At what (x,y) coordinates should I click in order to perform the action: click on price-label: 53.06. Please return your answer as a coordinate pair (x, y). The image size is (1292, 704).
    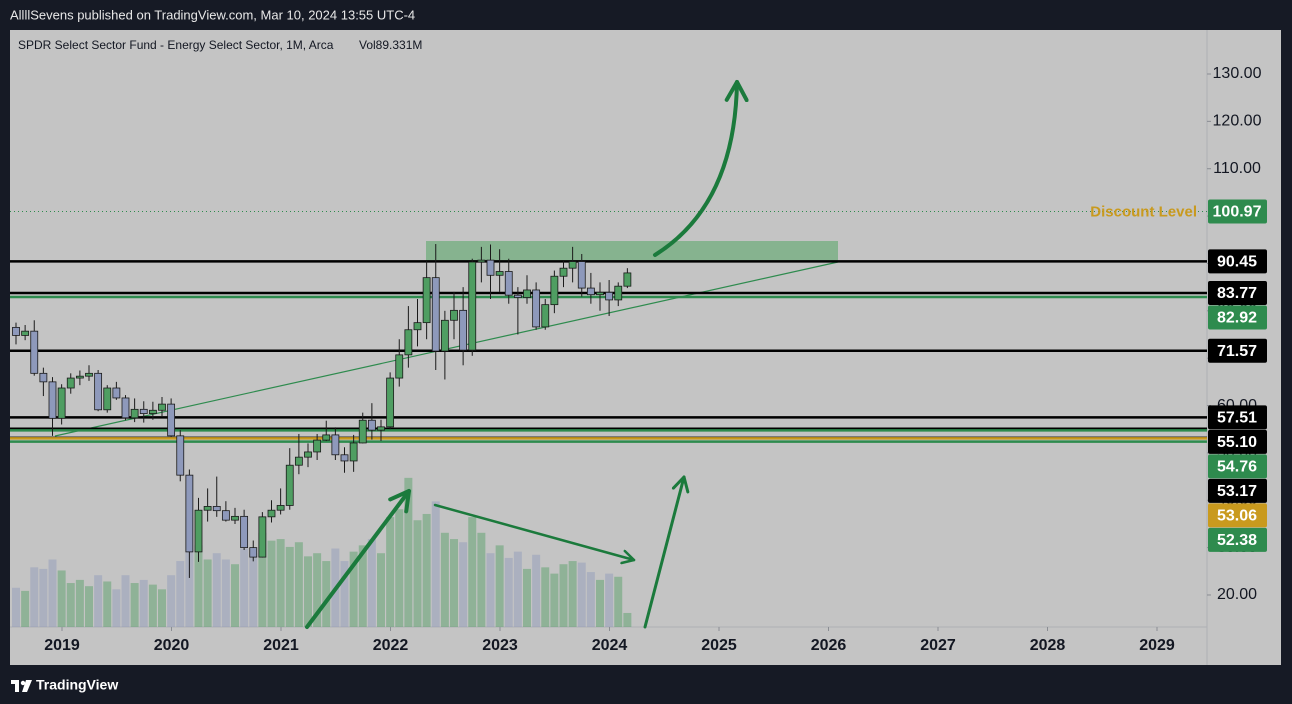
    Looking at the image, I should click on (1237, 516).